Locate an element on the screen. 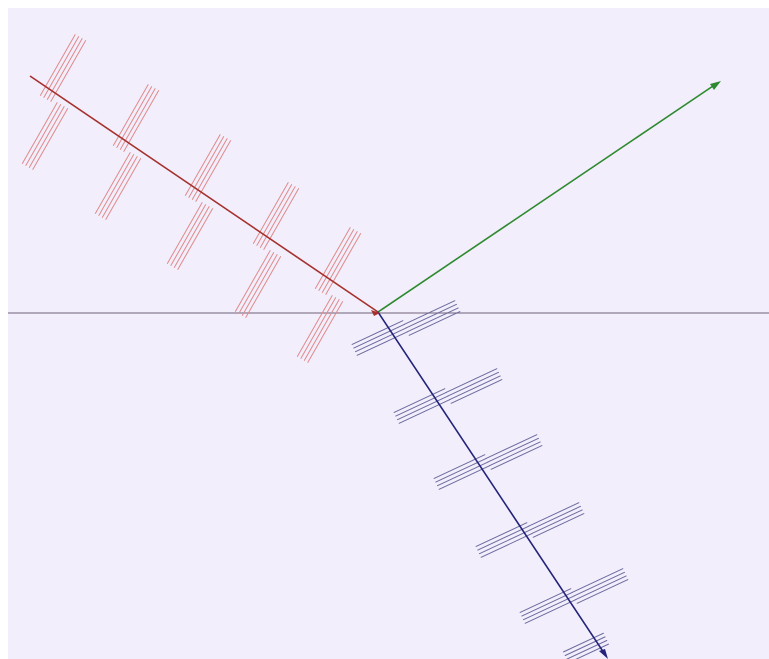 The width and height of the screenshot is (769, 659). reflected-arrowhead is located at coordinates (715, 85).